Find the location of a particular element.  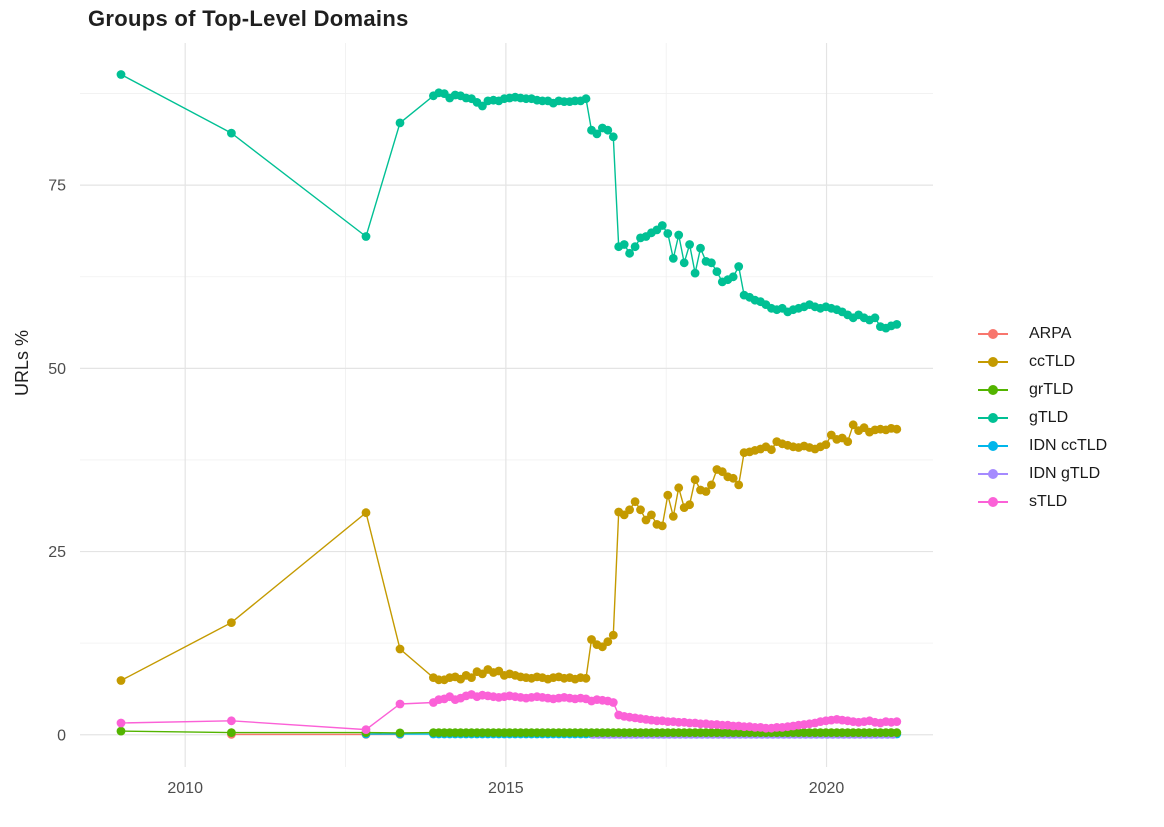

legend-label: ccTLD is located at coordinates (1052, 361).